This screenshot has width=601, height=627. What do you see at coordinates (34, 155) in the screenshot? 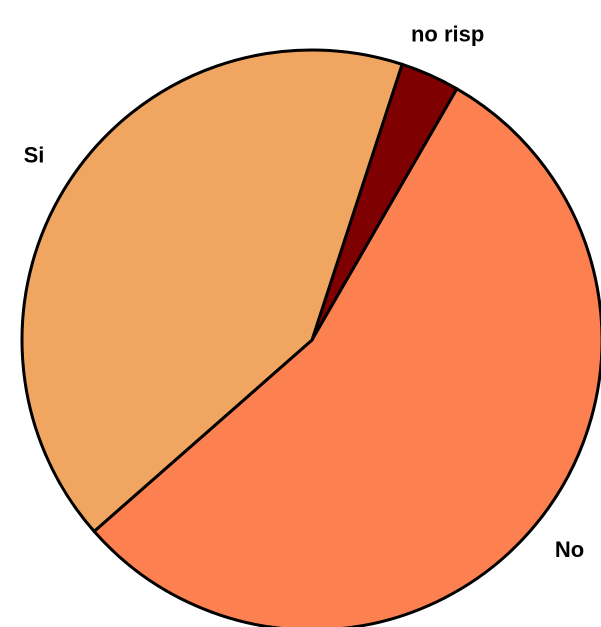
I see `slice-label: Si` at bounding box center [34, 155].